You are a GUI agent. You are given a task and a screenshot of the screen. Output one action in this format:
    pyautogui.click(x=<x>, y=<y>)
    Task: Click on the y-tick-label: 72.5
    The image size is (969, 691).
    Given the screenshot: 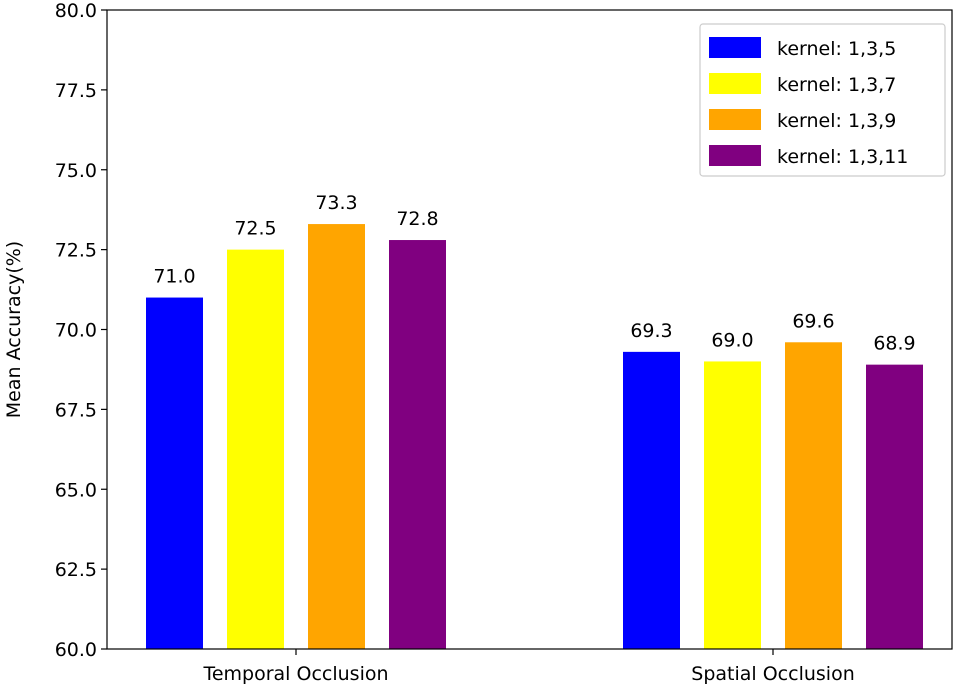 What is the action you would take?
    pyautogui.click(x=76, y=251)
    